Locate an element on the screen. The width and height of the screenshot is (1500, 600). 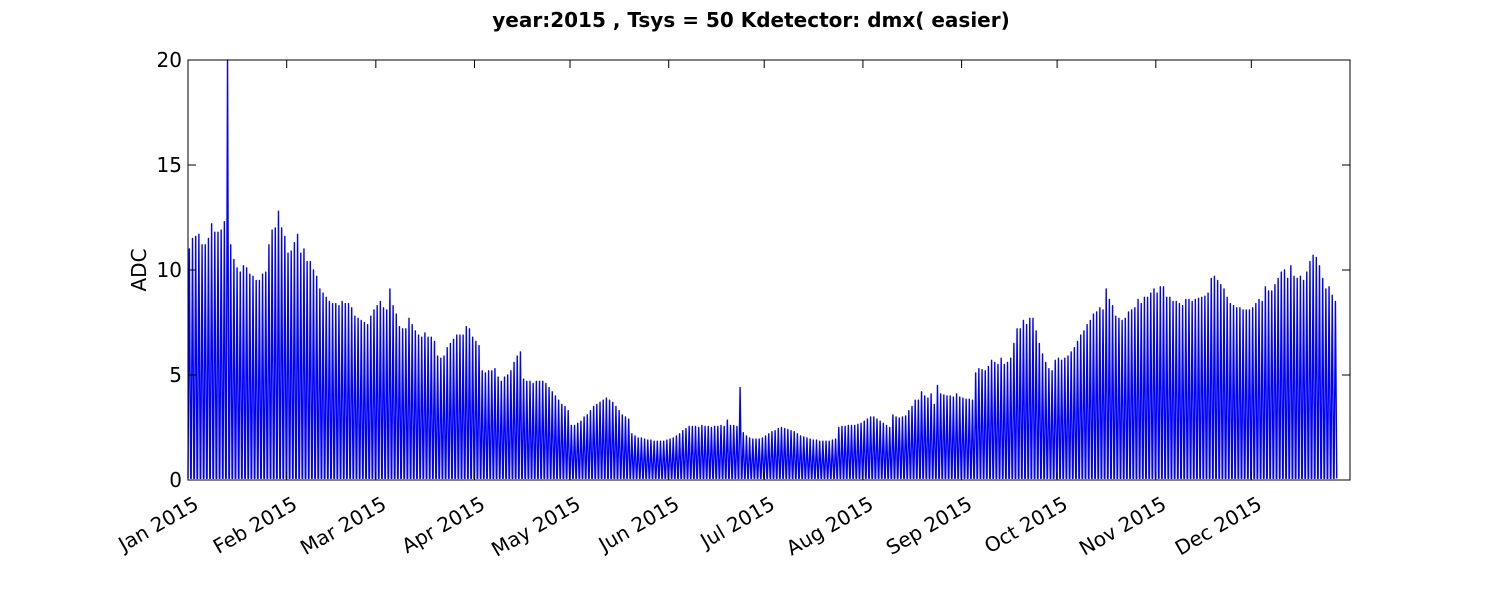
y-tick-label: 15 is located at coordinates (169, 165).